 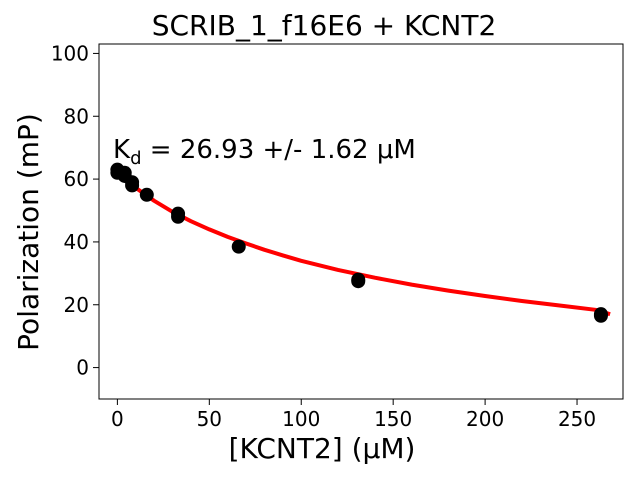 What do you see at coordinates (485, 419) in the screenshot?
I see `x-tick-label: 200` at bounding box center [485, 419].